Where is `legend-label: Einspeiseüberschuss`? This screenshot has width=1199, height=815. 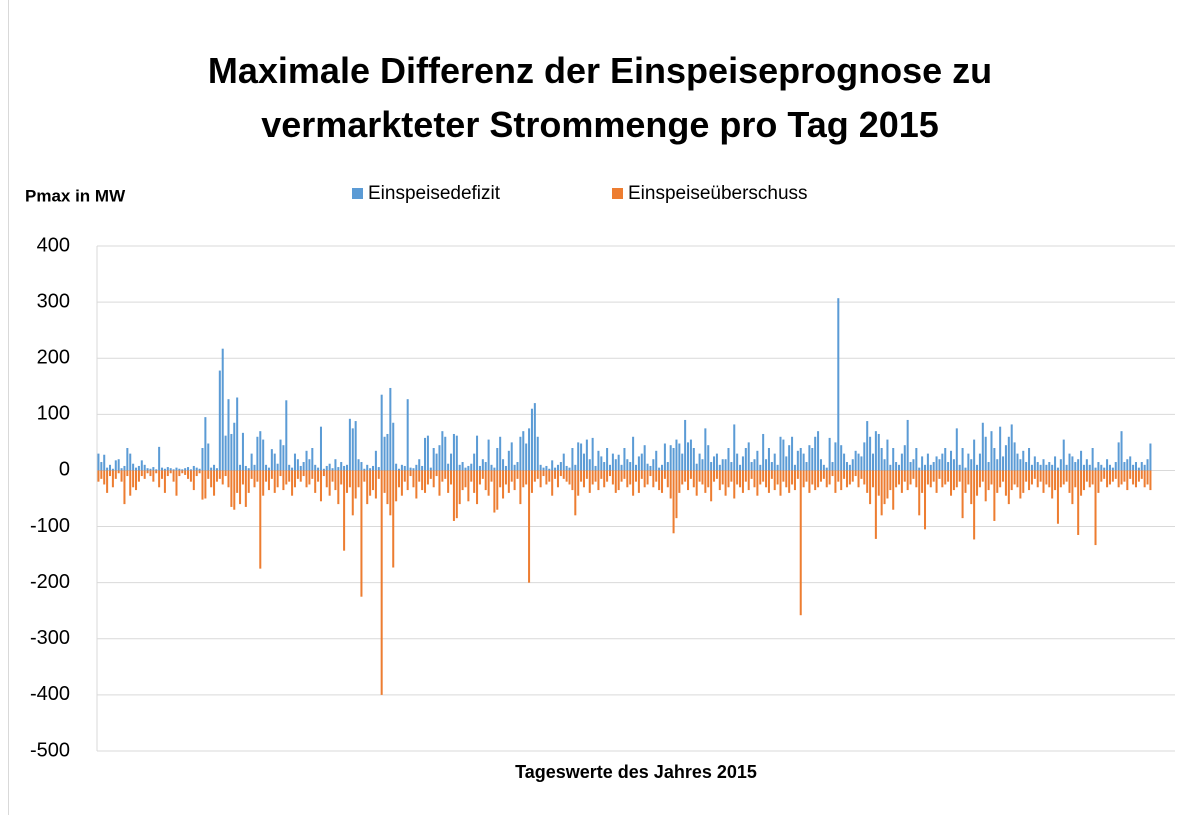 legend-label: Einspeiseüberschuss is located at coordinates (718, 193).